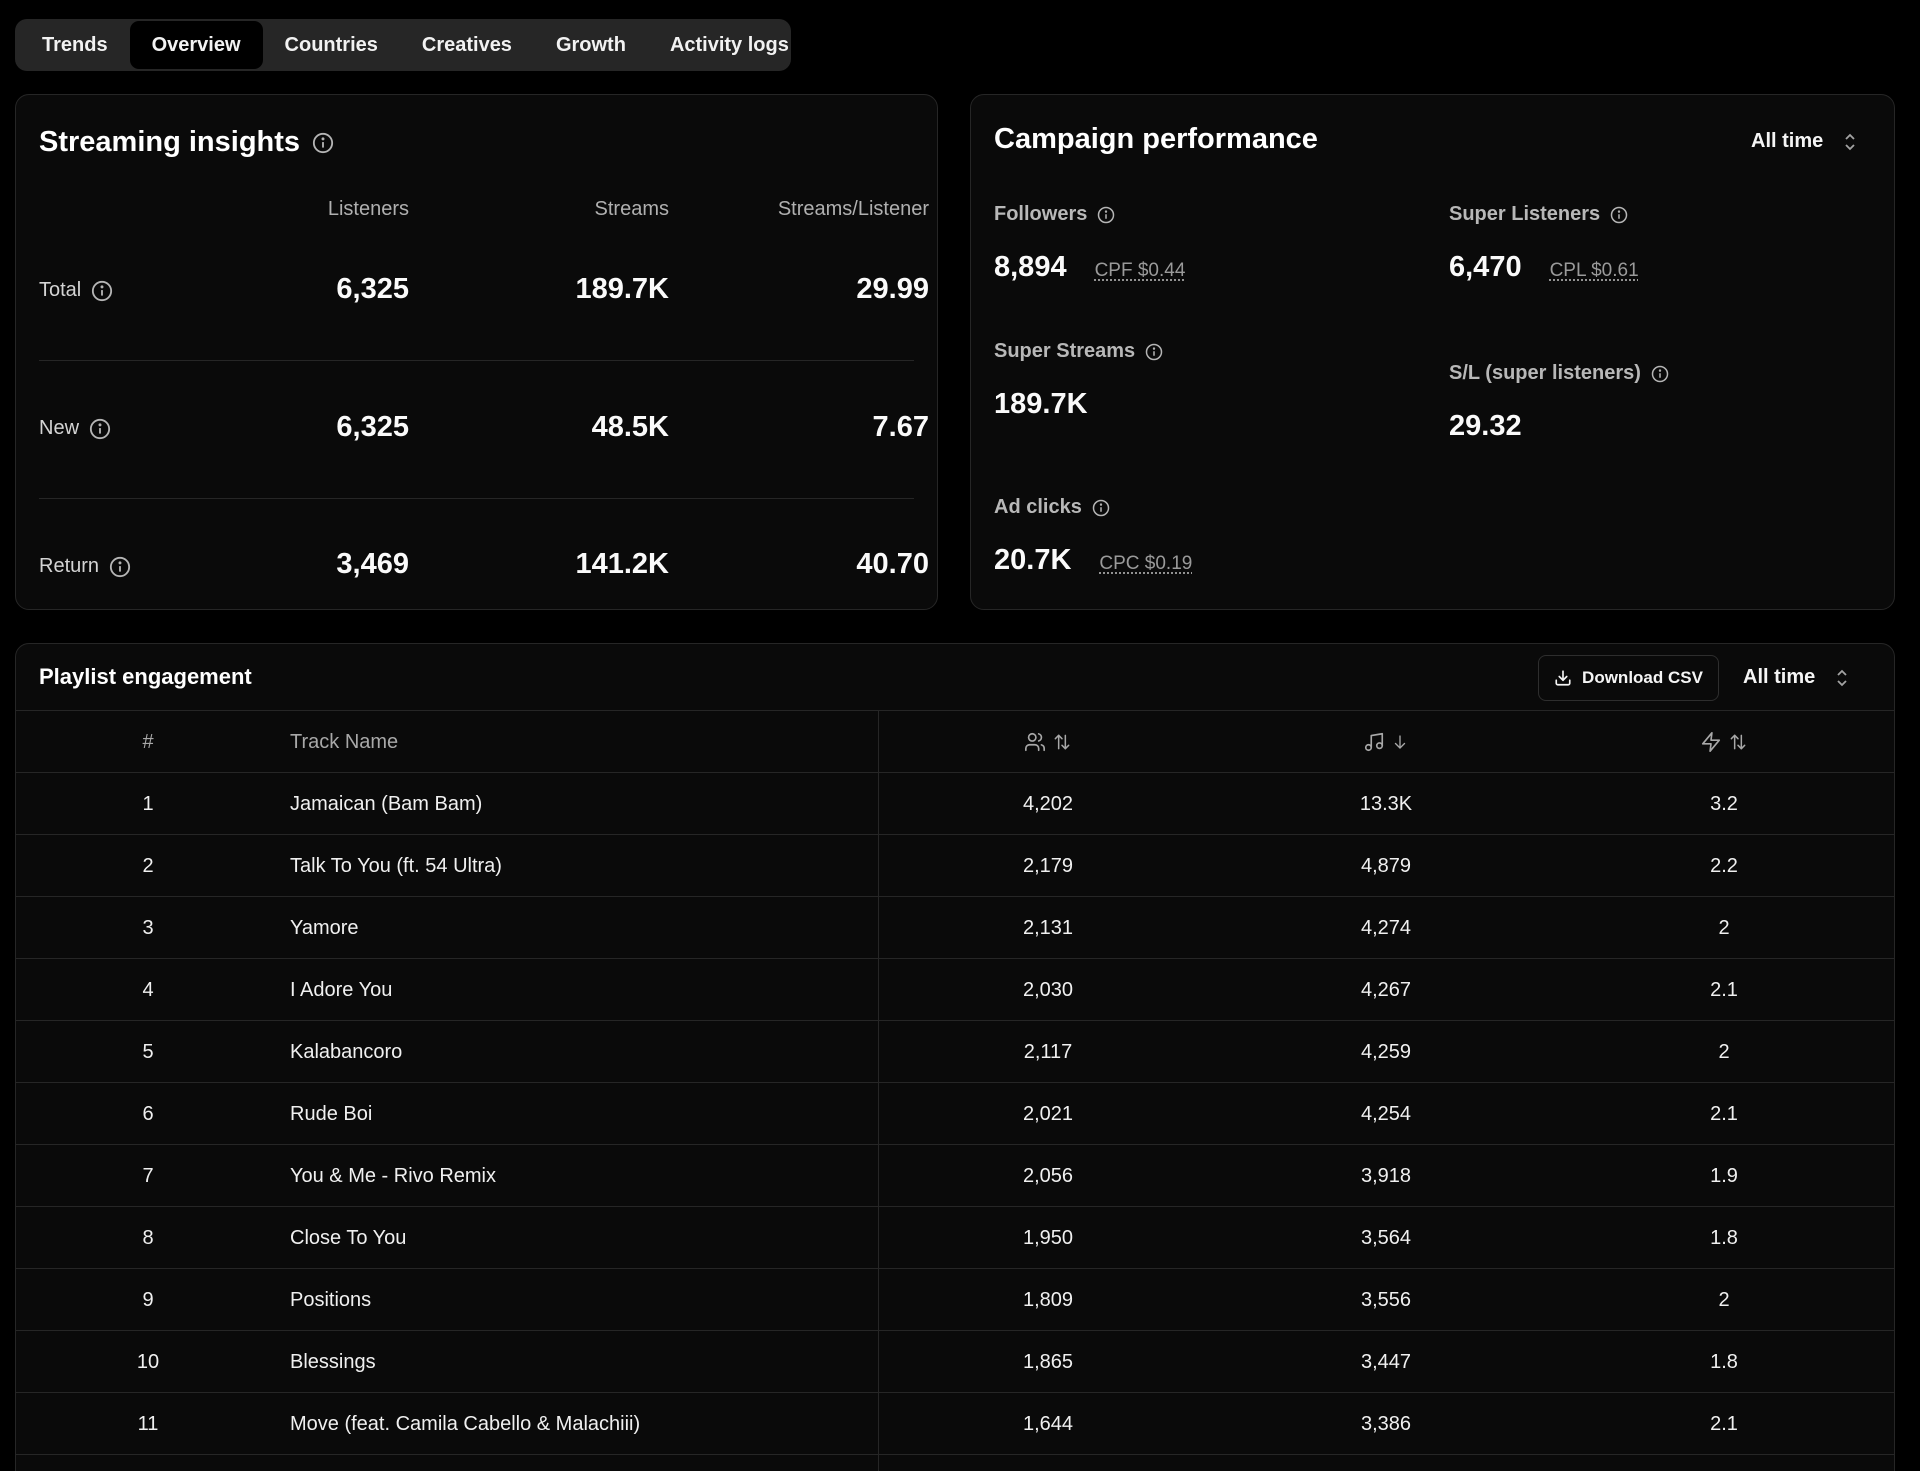 The width and height of the screenshot is (1920, 1471). Describe the element at coordinates (1485, 267) in the screenshot. I see `super-listeners-value: 6,470` at that location.